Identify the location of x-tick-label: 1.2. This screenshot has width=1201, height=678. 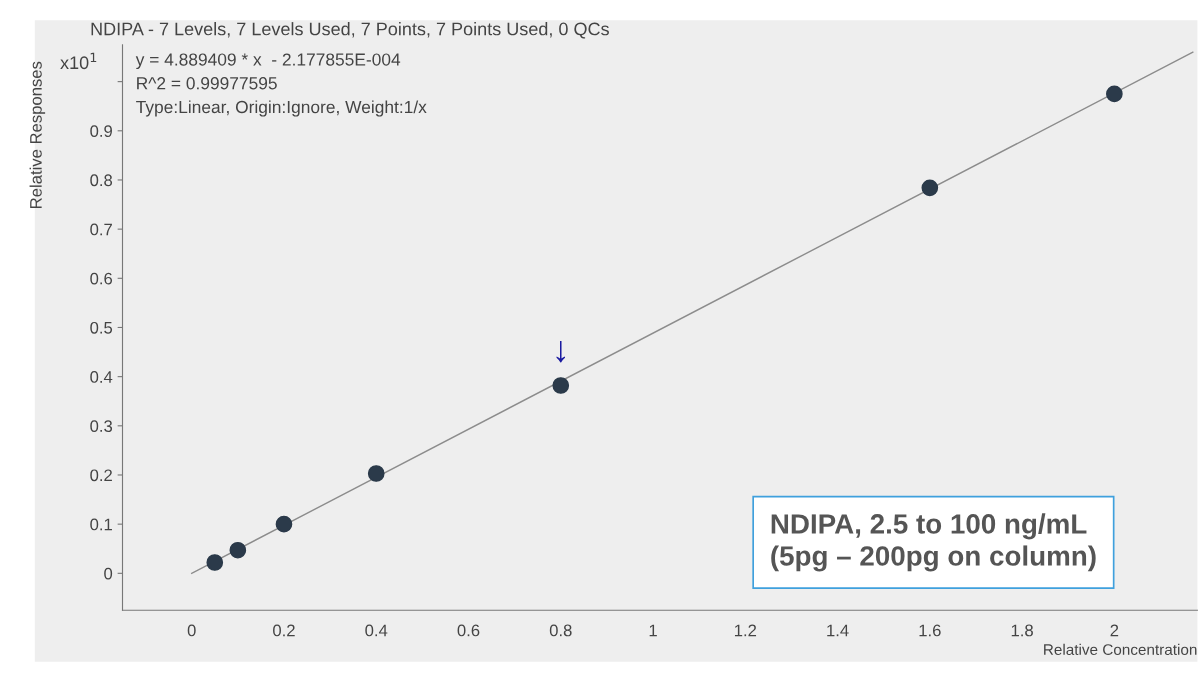
(745, 630).